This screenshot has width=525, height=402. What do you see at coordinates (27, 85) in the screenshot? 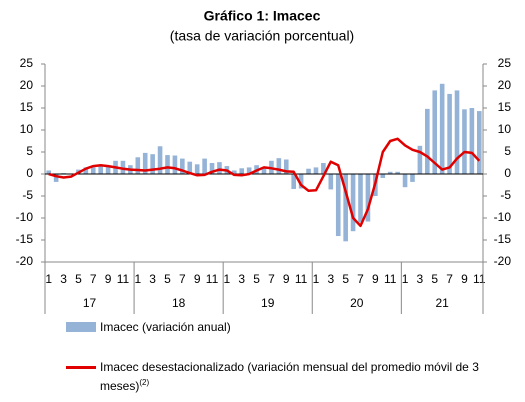
I see `y-tick-label: 20` at bounding box center [27, 85].